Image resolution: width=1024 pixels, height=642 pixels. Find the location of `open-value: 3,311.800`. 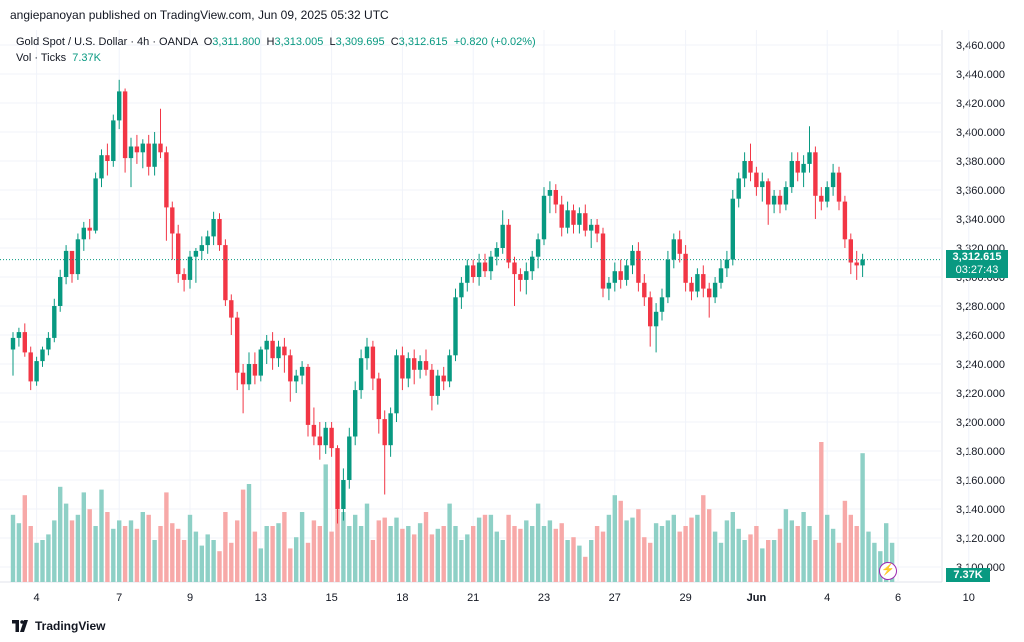

open-value: 3,311.800 is located at coordinates (236, 42).